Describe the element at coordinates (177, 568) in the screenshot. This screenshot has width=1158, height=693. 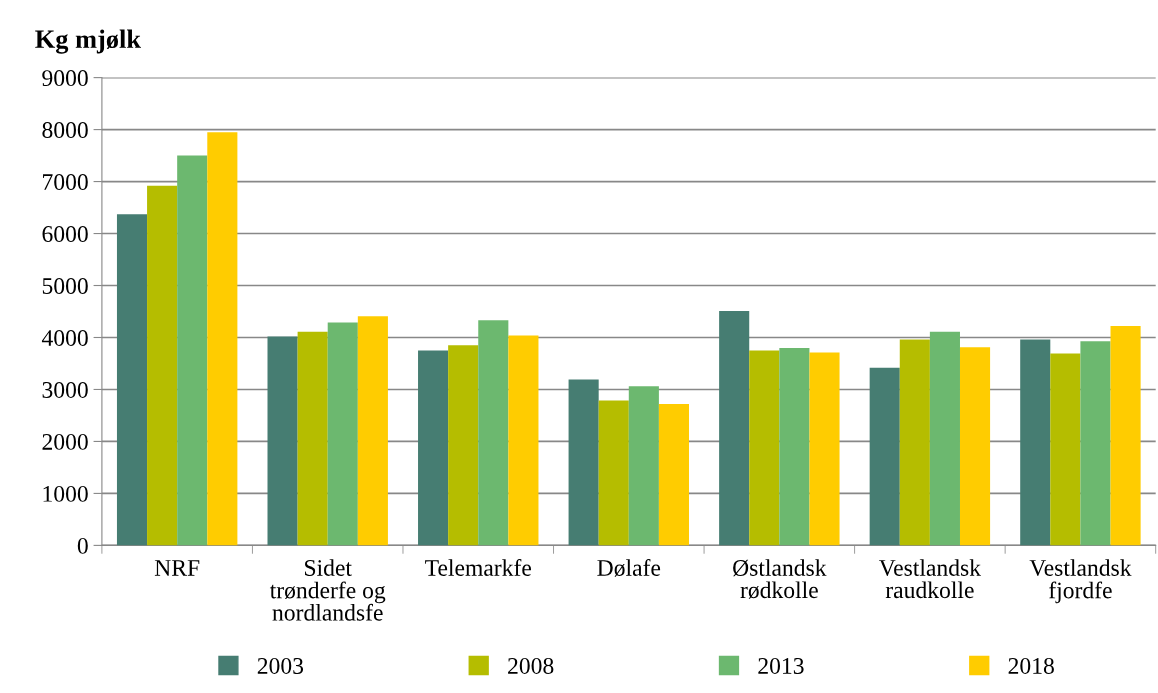
I see `x-tick-label: NRF` at that location.